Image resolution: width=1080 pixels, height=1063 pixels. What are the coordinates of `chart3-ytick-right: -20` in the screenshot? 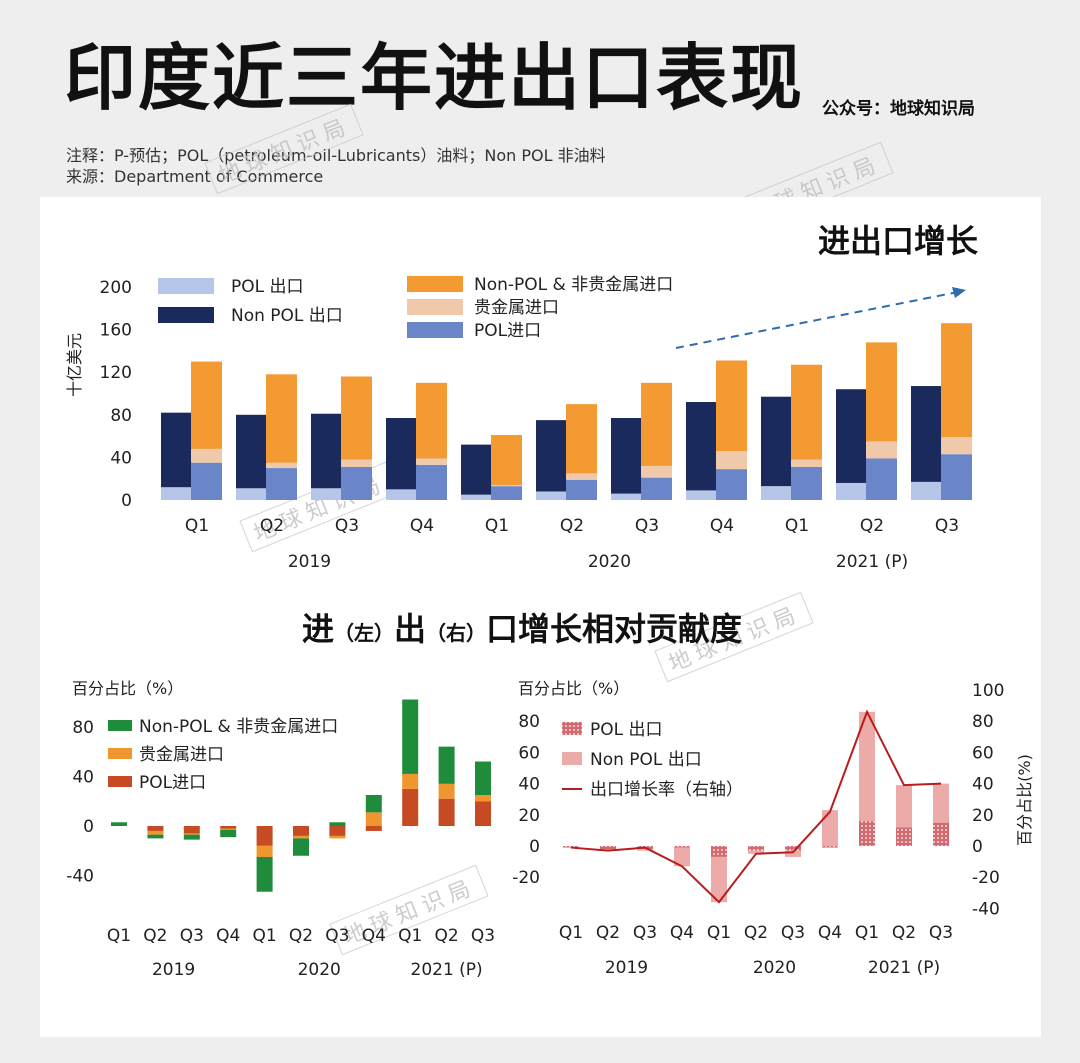 It's located at (986, 878).